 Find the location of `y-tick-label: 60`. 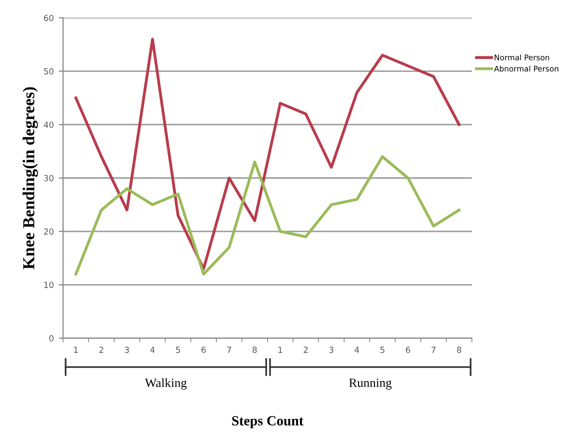

y-tick-label: 60 is located at coordinates (49, 18).